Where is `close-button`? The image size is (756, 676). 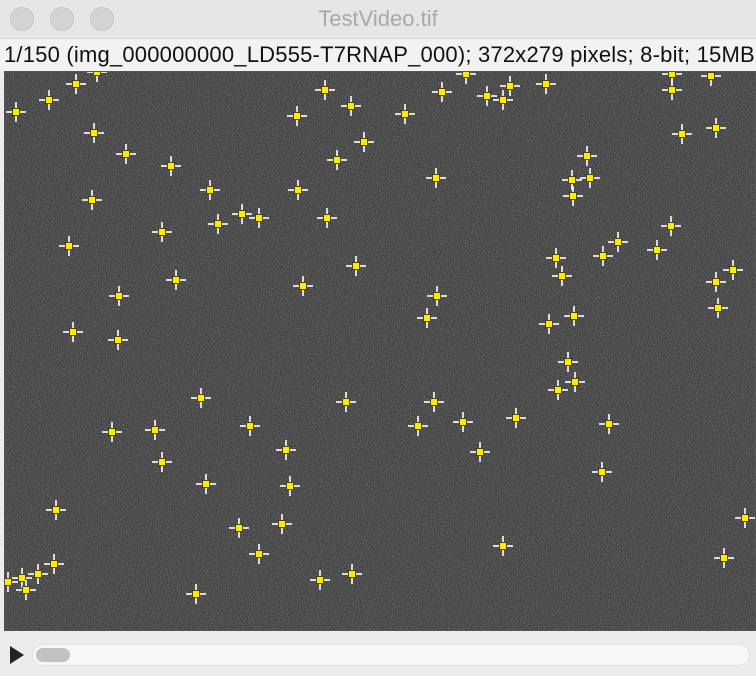
close-button is located at coordinates (22, 19).